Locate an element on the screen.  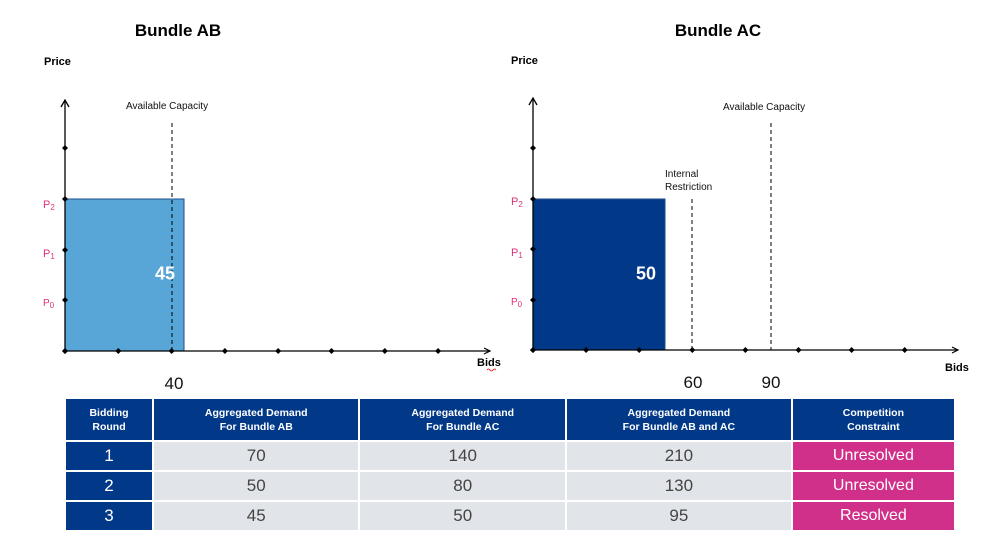
internal-restriction-label-1: Internal is located at coordinates (682, 174).